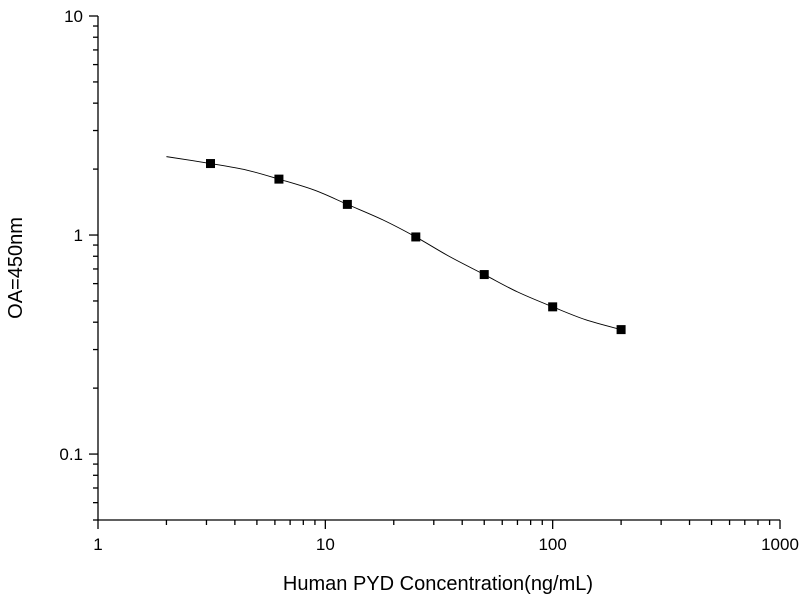  What do you see at coordinates (71, 454) in the screenshot?
I see `y-tick-label: 0.1` at bounding box center [71, 454].